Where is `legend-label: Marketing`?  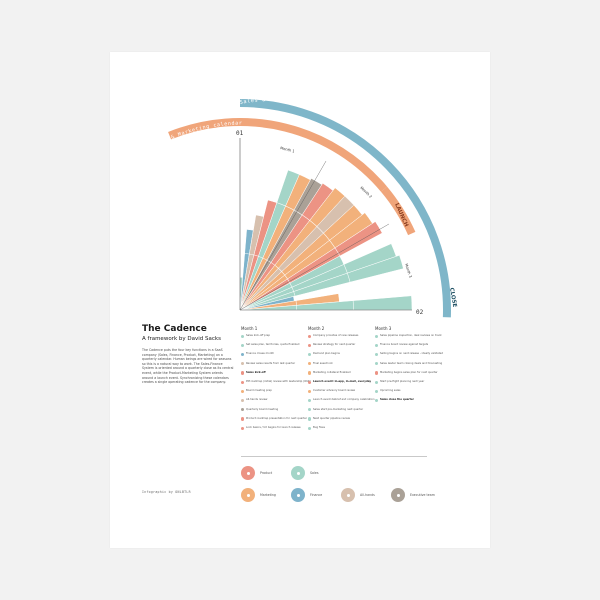
legend-label: Marketing is located at coordinates (268, 495).